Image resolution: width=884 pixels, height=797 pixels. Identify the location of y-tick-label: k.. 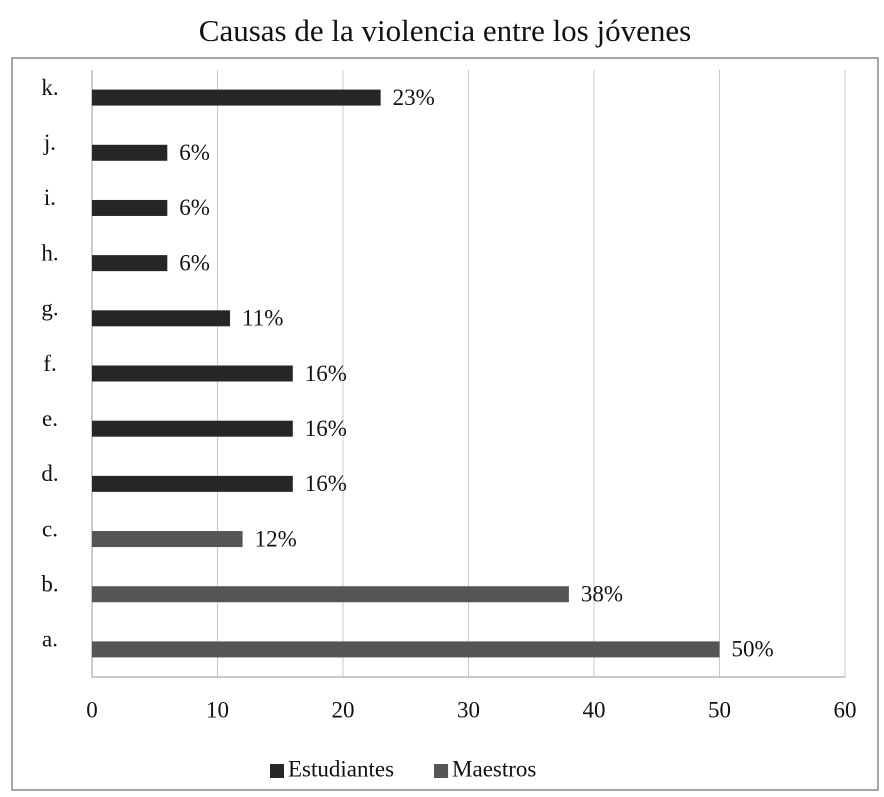
(49, 87).